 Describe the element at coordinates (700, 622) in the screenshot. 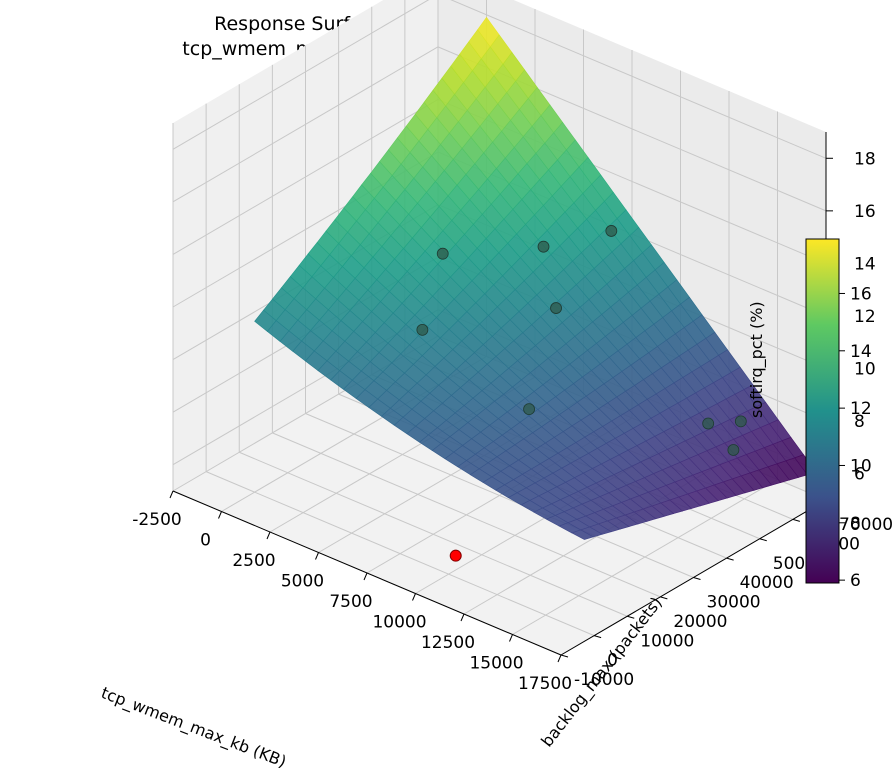

I see `y-tick-label: 20000` at that location.